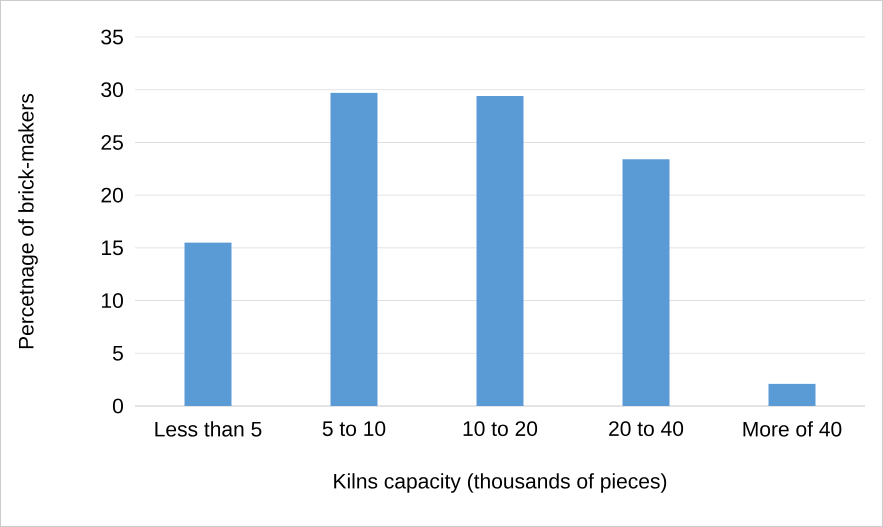  Describe the element at coordinates (646, 428) in the screenshot. I see `x-tick-label: 20 to 40` at that location.